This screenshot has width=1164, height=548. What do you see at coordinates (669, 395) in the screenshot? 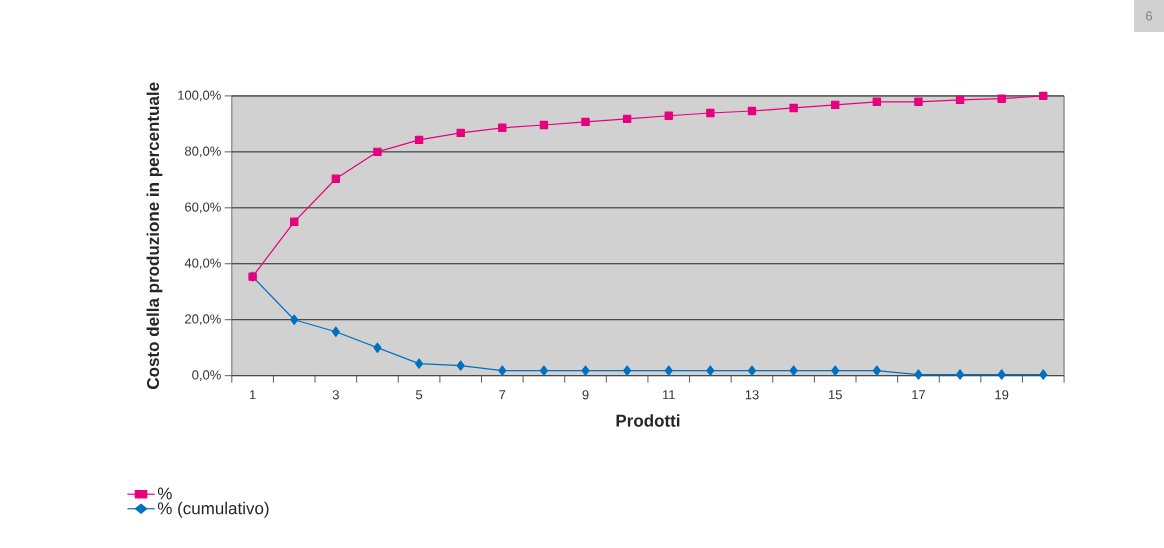
I see `x-tick-label: 11` at bounding box center [669, 395].